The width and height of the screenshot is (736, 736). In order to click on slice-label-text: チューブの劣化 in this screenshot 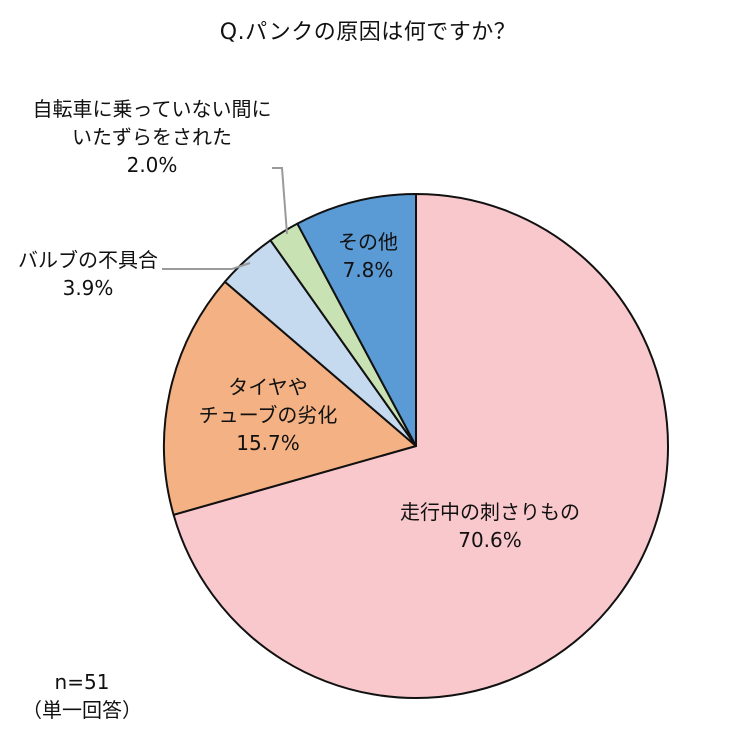, I will do `click(268, 415)`.